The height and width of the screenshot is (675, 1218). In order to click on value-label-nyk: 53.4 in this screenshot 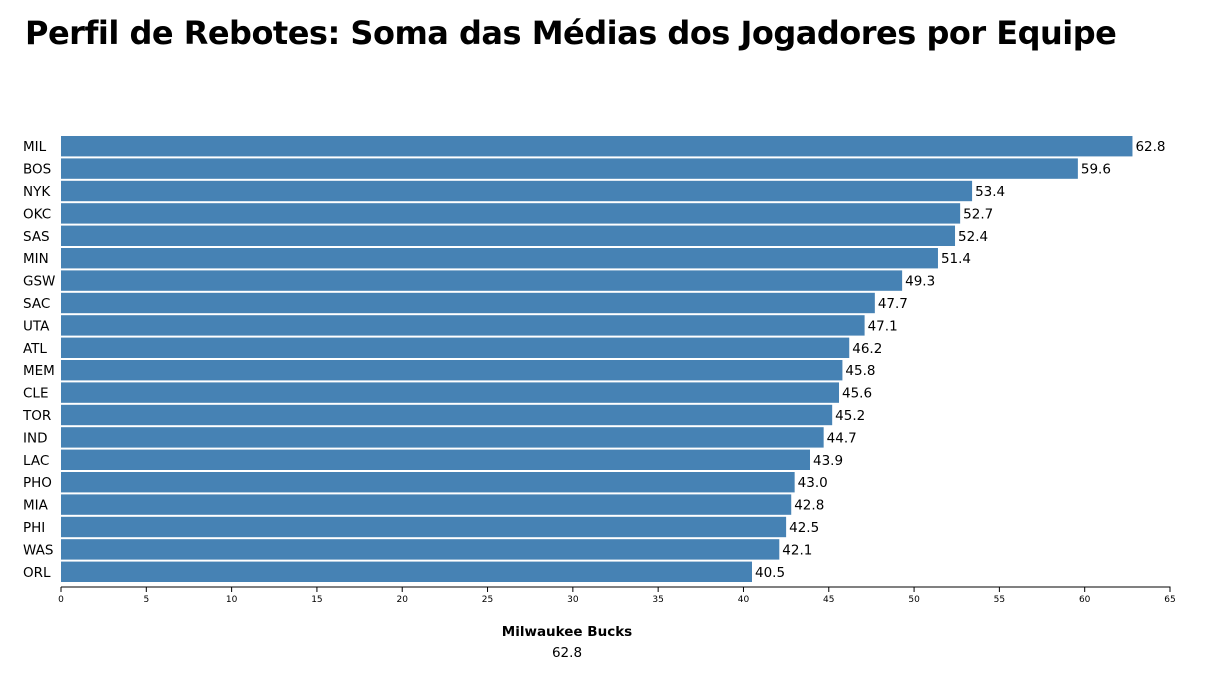, I will do `click(990, 192)`.